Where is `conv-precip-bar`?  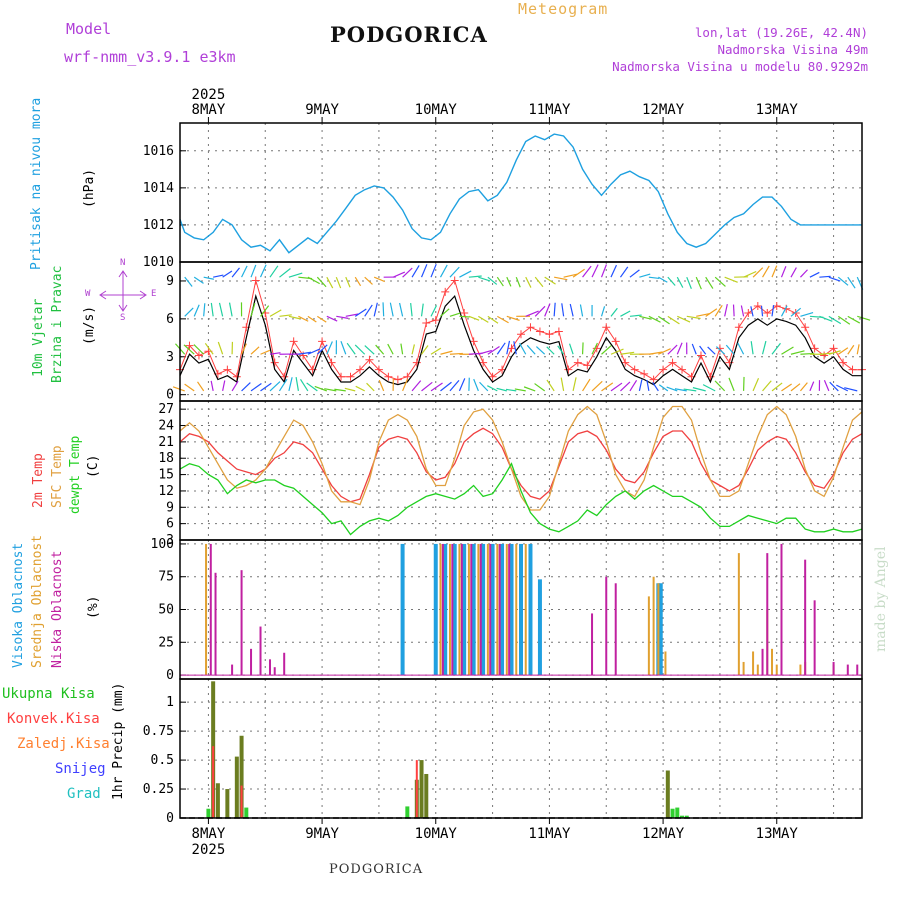 conv-precip-bar is located at coordinates (241, 801).